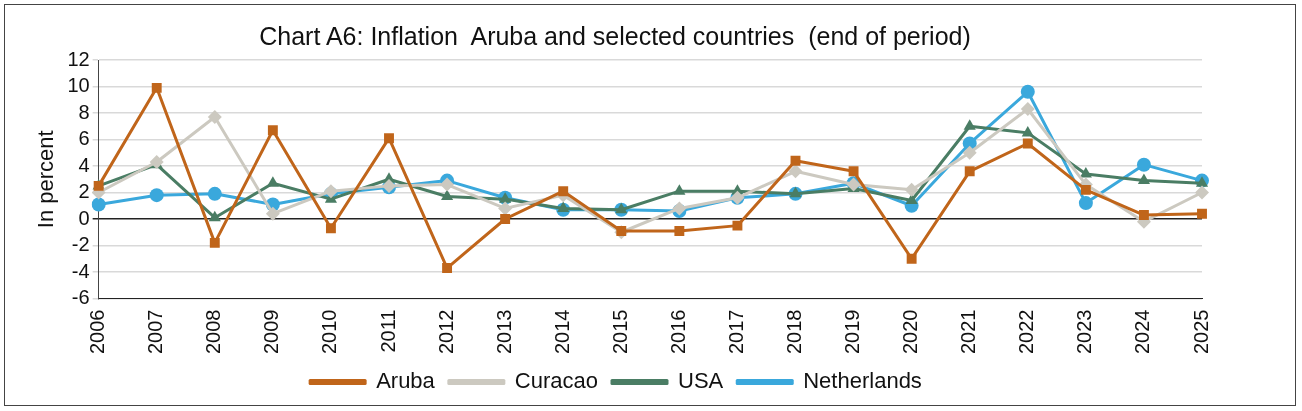 The width and height of the screenshot is (1302, 411). What do you see at coordinates (84, 191) in the screenshot?
I see `y-tick-label: 2` at bounding box center [84, 191].